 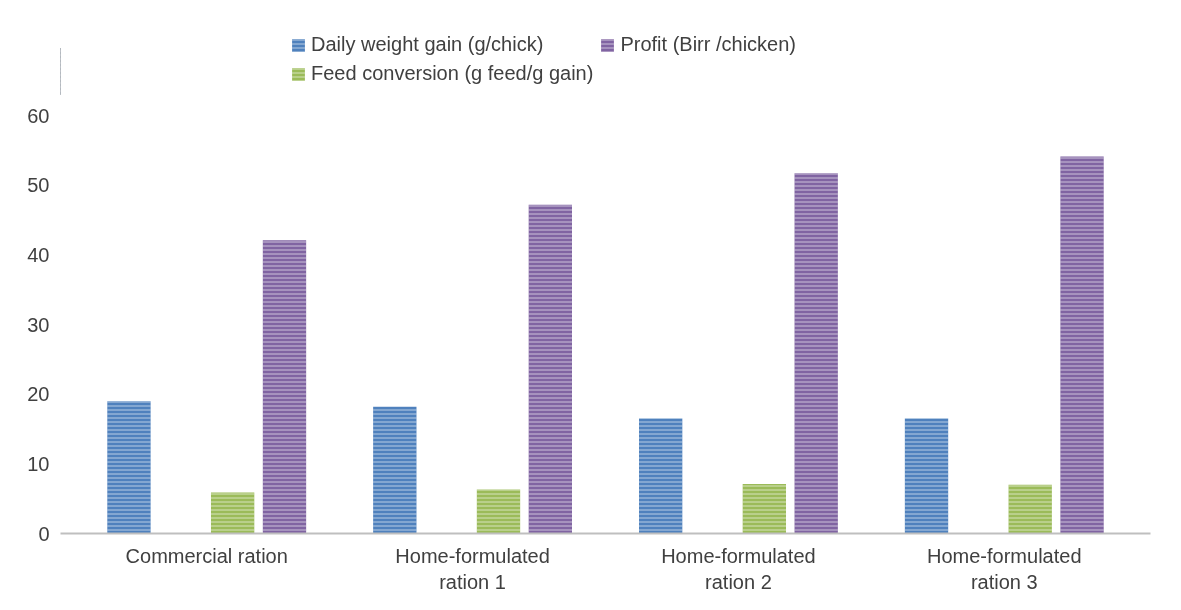 What do you see at coordinates (206, 555) in the screenshot?
I see `x-tick-label: Commercial ration` at bounding box center [206, 555].